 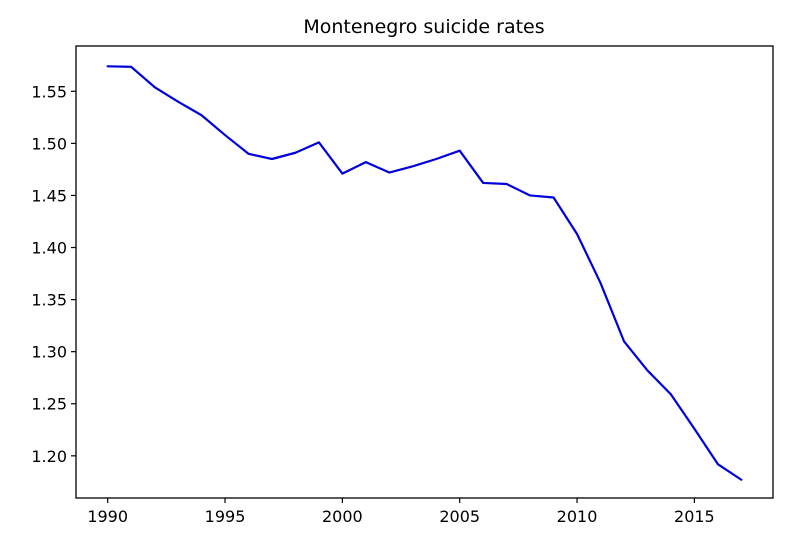 What do you see at coordinates (49, 195) in the screenshot?
I see `y-tick-label: 1.45` at bounding box center [49, 195].